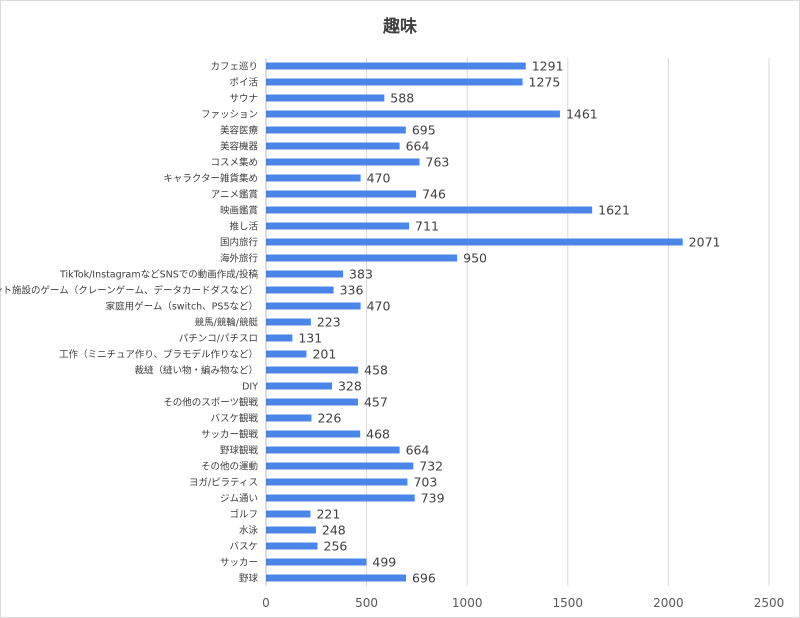 This screenshot has width=800, height=618. Describe the element at coordinates (582, 114) in the screenshot. I see `data-label: 1461` at that location.